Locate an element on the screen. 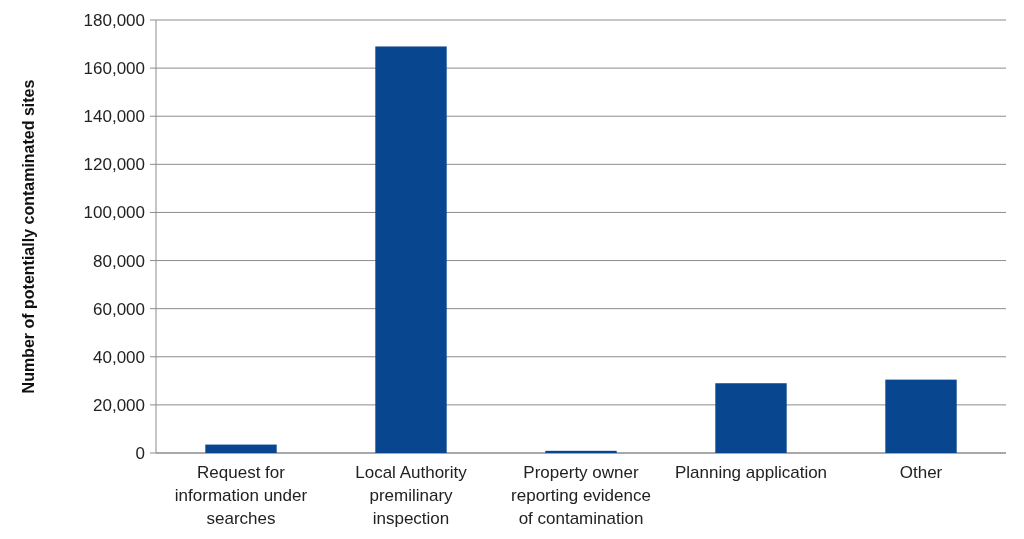 The width and height of the screenshot is (1024, 539). y-tick-label: 20,000 is located at coordinates (119, 405).